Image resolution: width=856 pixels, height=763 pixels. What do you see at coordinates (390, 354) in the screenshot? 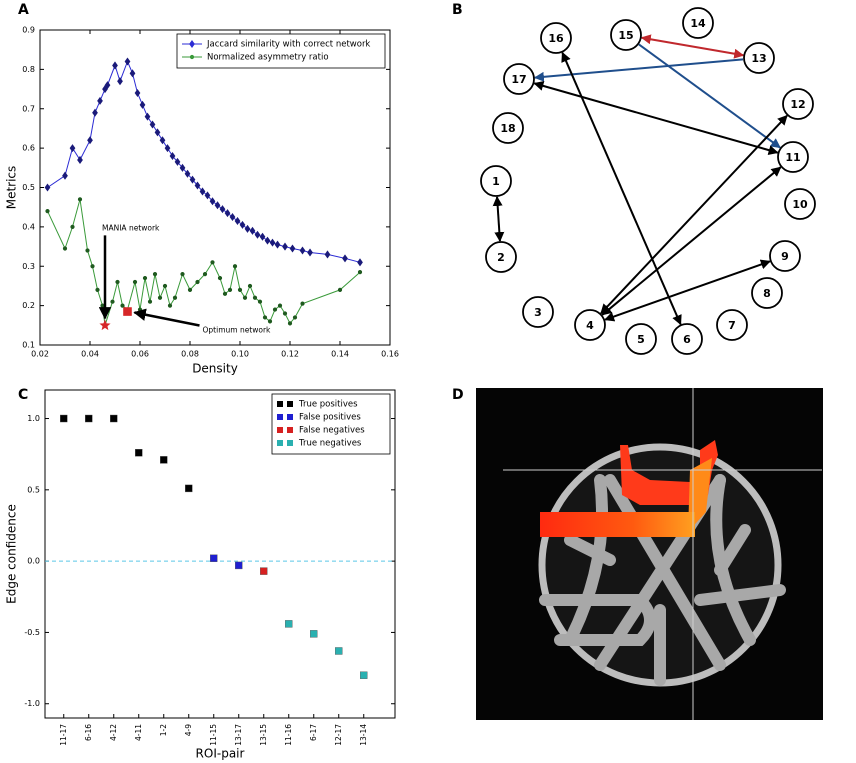
I see `x-tick-label: 0.16` at bounding box center [390, 354].